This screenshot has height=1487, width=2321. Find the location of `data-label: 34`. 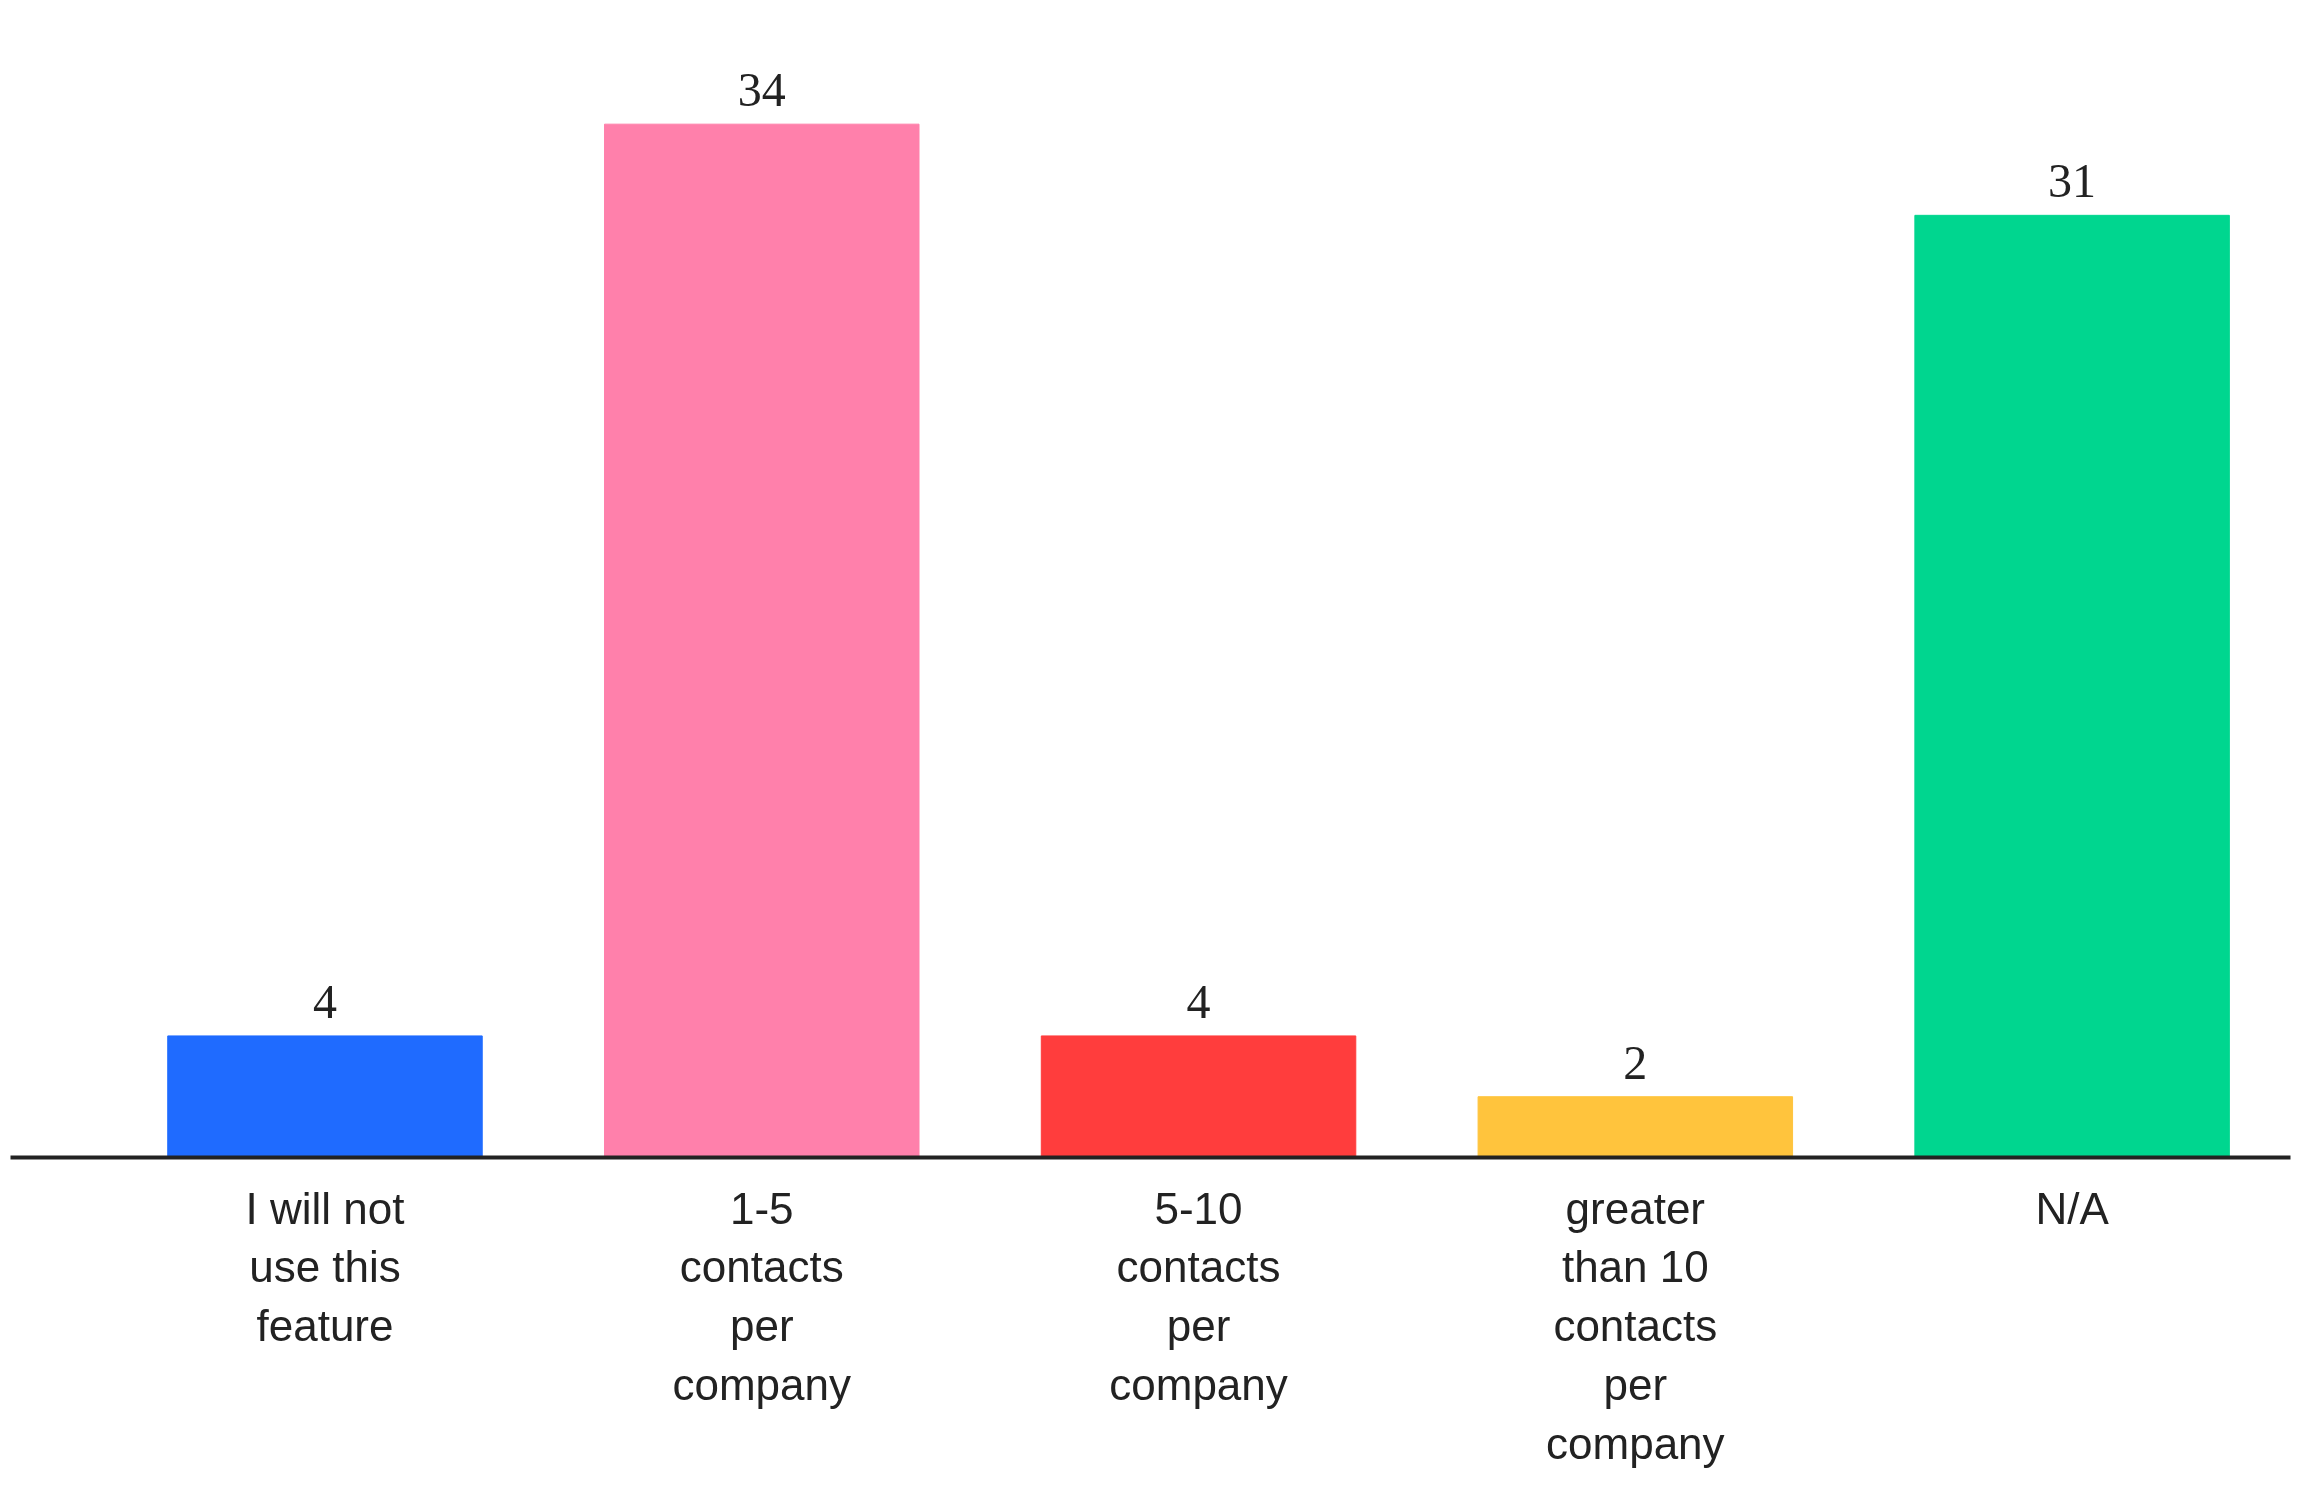

data-label: 34 is located at coordinates (761, 90).